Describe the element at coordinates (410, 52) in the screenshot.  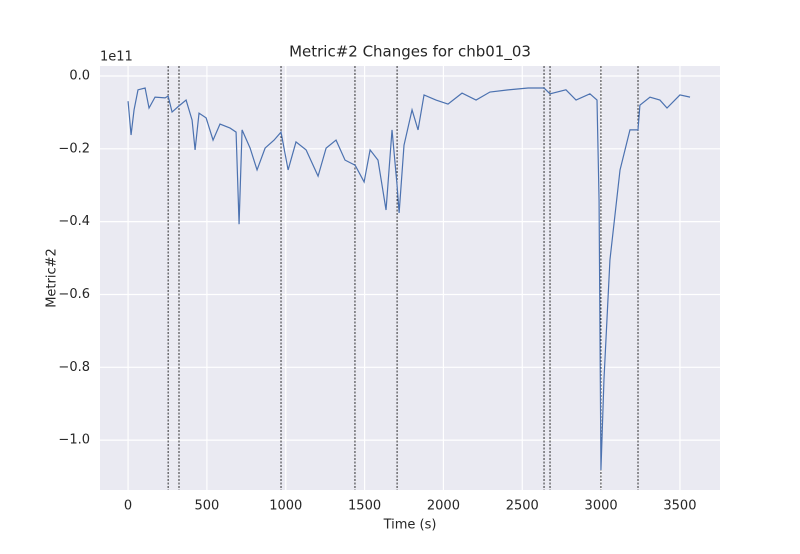
I see `chart-title: Metric#2 Changes for chb01_03` at that location.